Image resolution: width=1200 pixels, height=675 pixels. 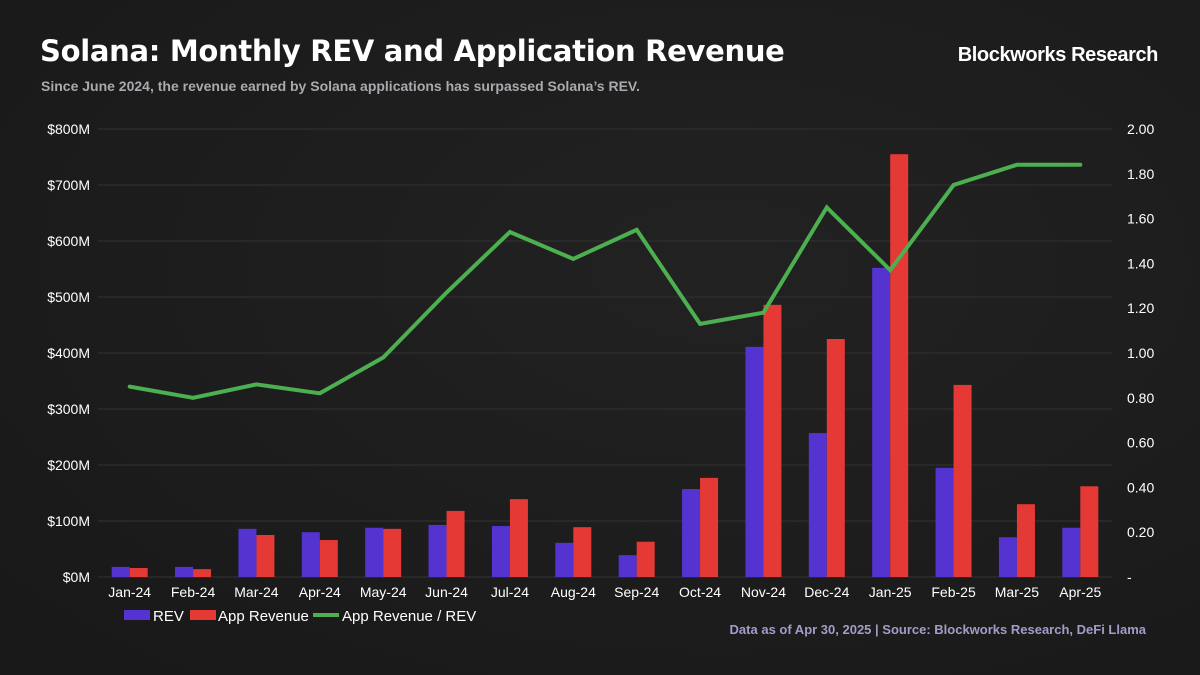 What do you see at coordinates (68, 241) in the screenshot?
I see `y-left-tick-label: $600M` at bounding box center [68, 241].